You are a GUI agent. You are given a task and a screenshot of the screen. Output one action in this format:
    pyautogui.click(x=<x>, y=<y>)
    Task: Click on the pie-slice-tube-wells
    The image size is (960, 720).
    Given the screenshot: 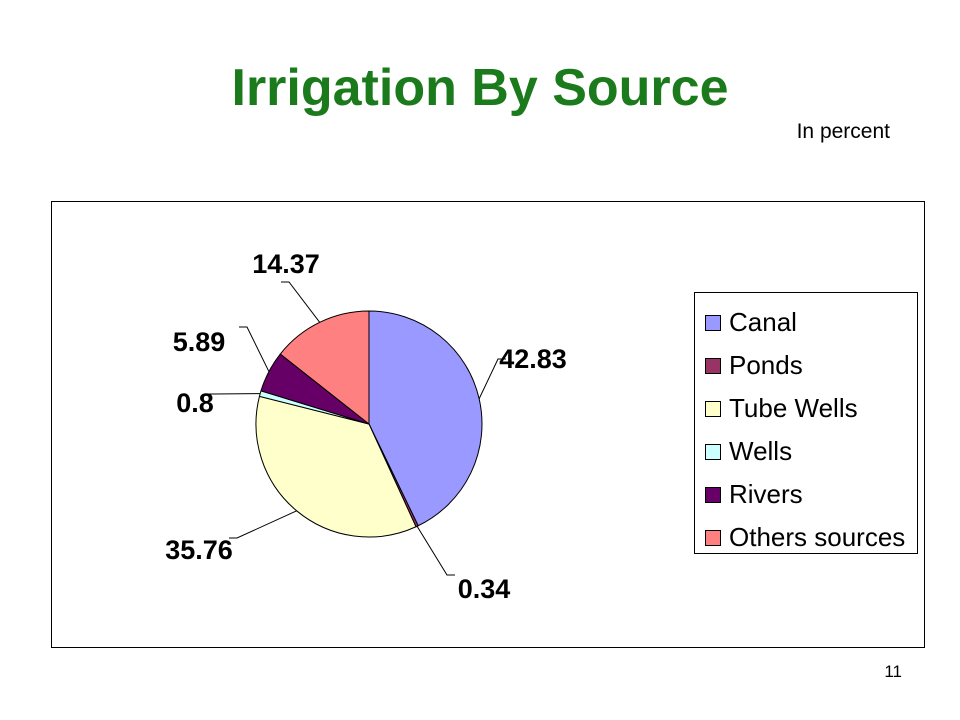 What is the action you would take?
    pyautogui.click(x=336, y=466)
    